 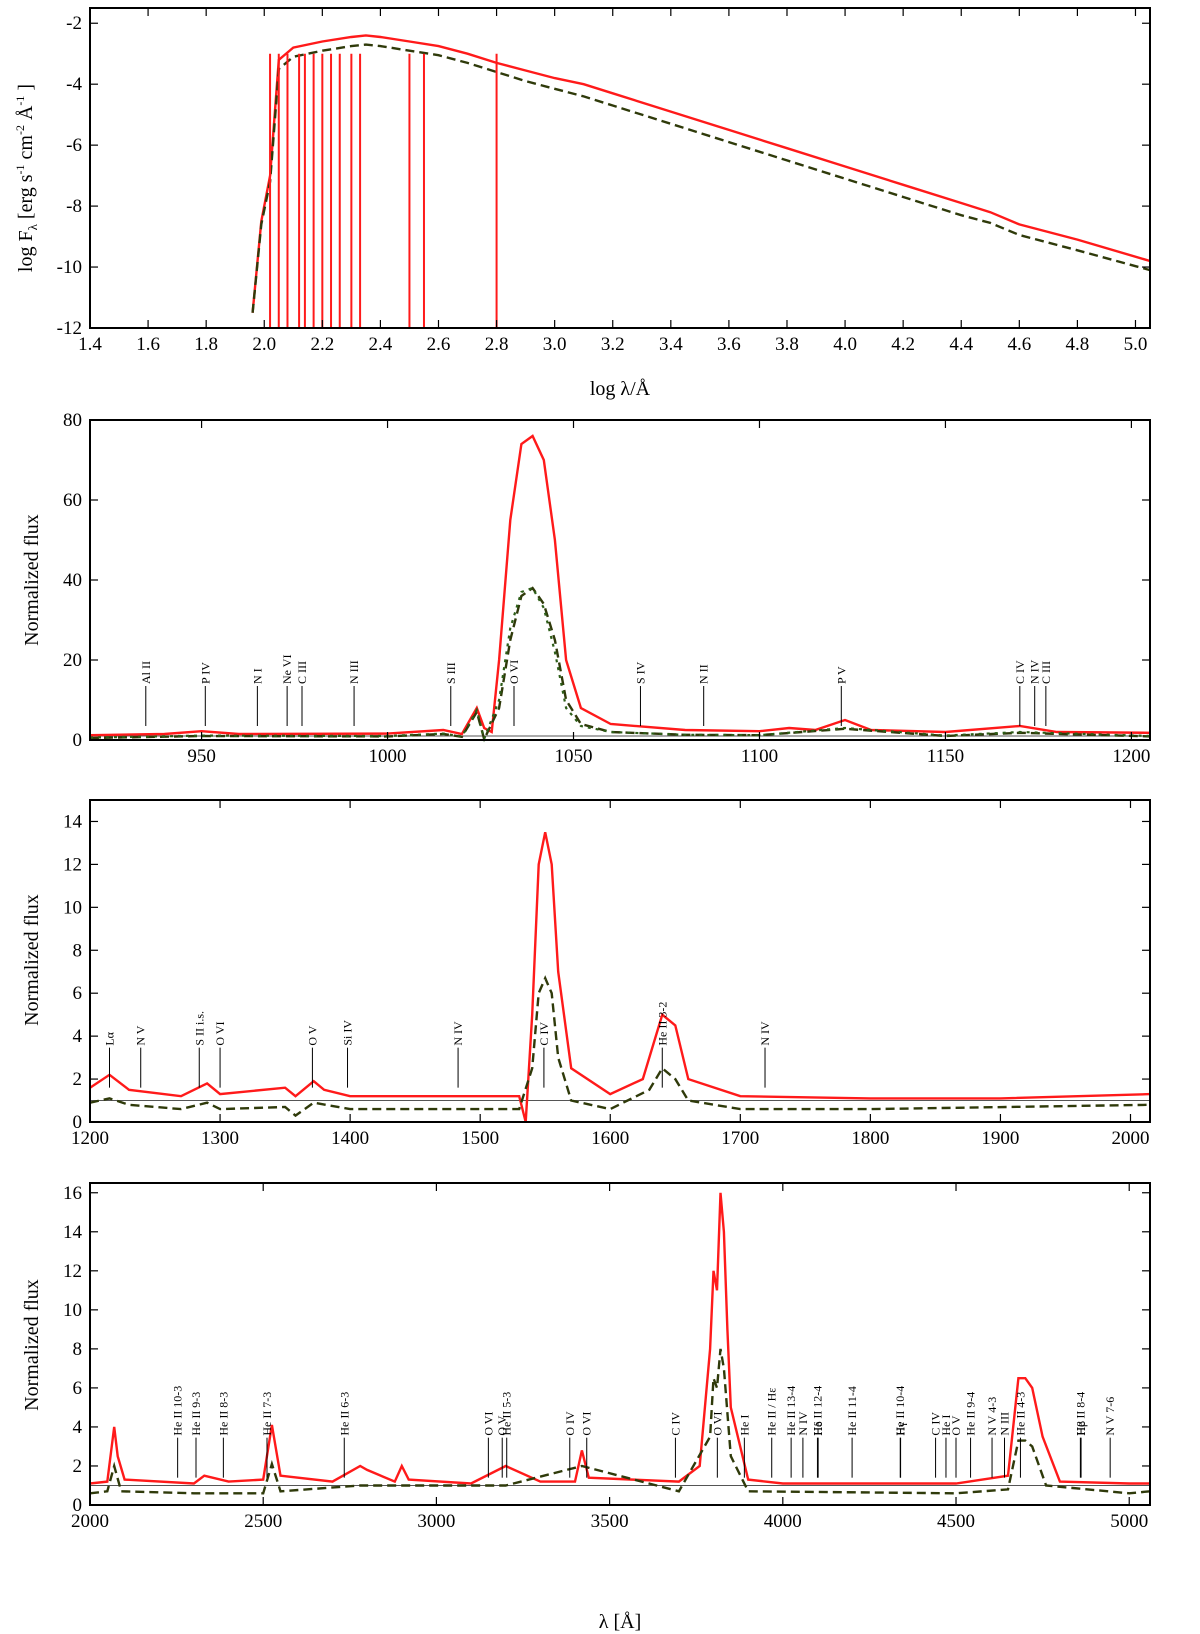 I want to click on line-id-label: N I, so click(x=257, y=676).